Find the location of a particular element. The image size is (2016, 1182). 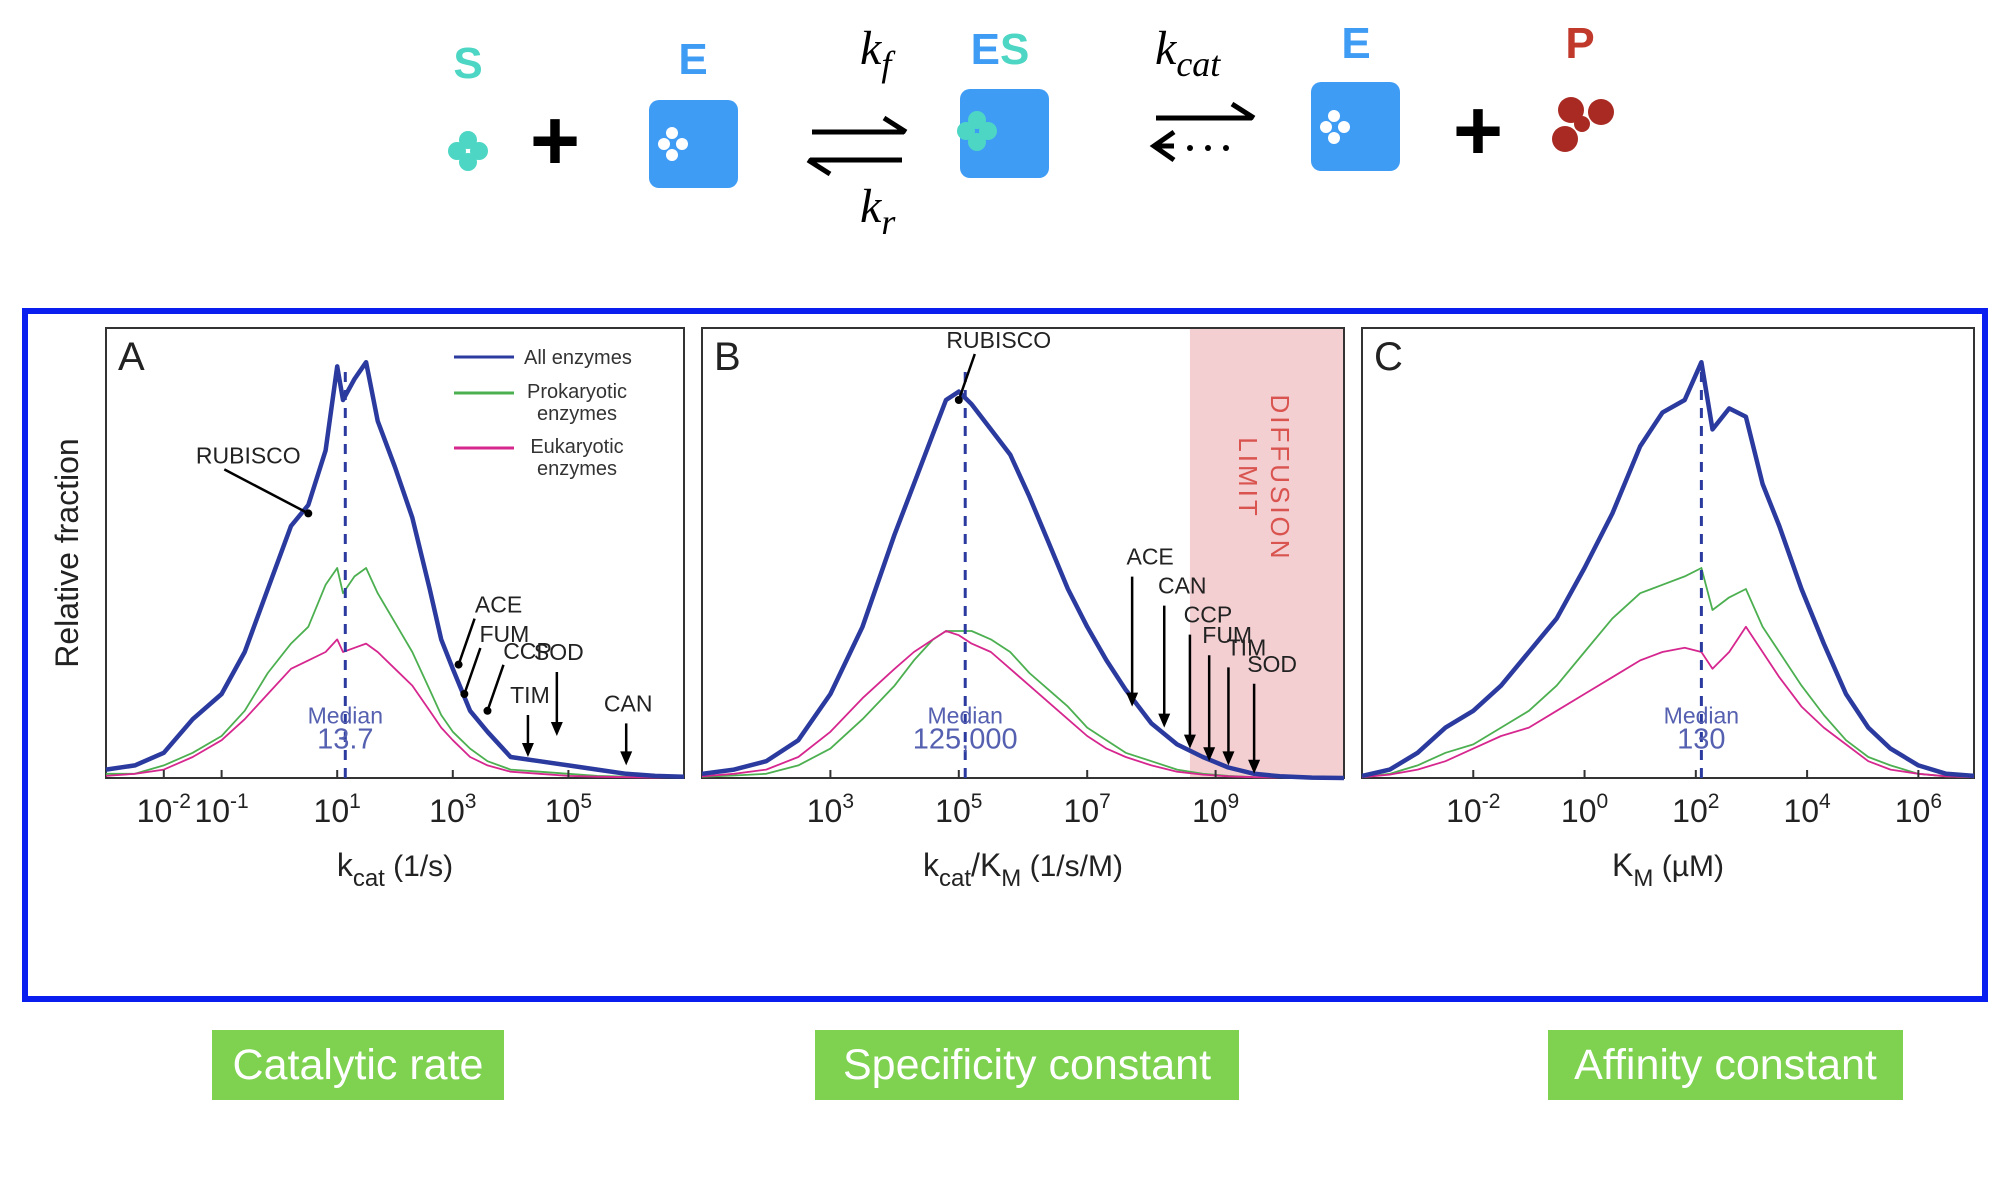

x-axis-label-part: k is located at coordinates (931, 865).